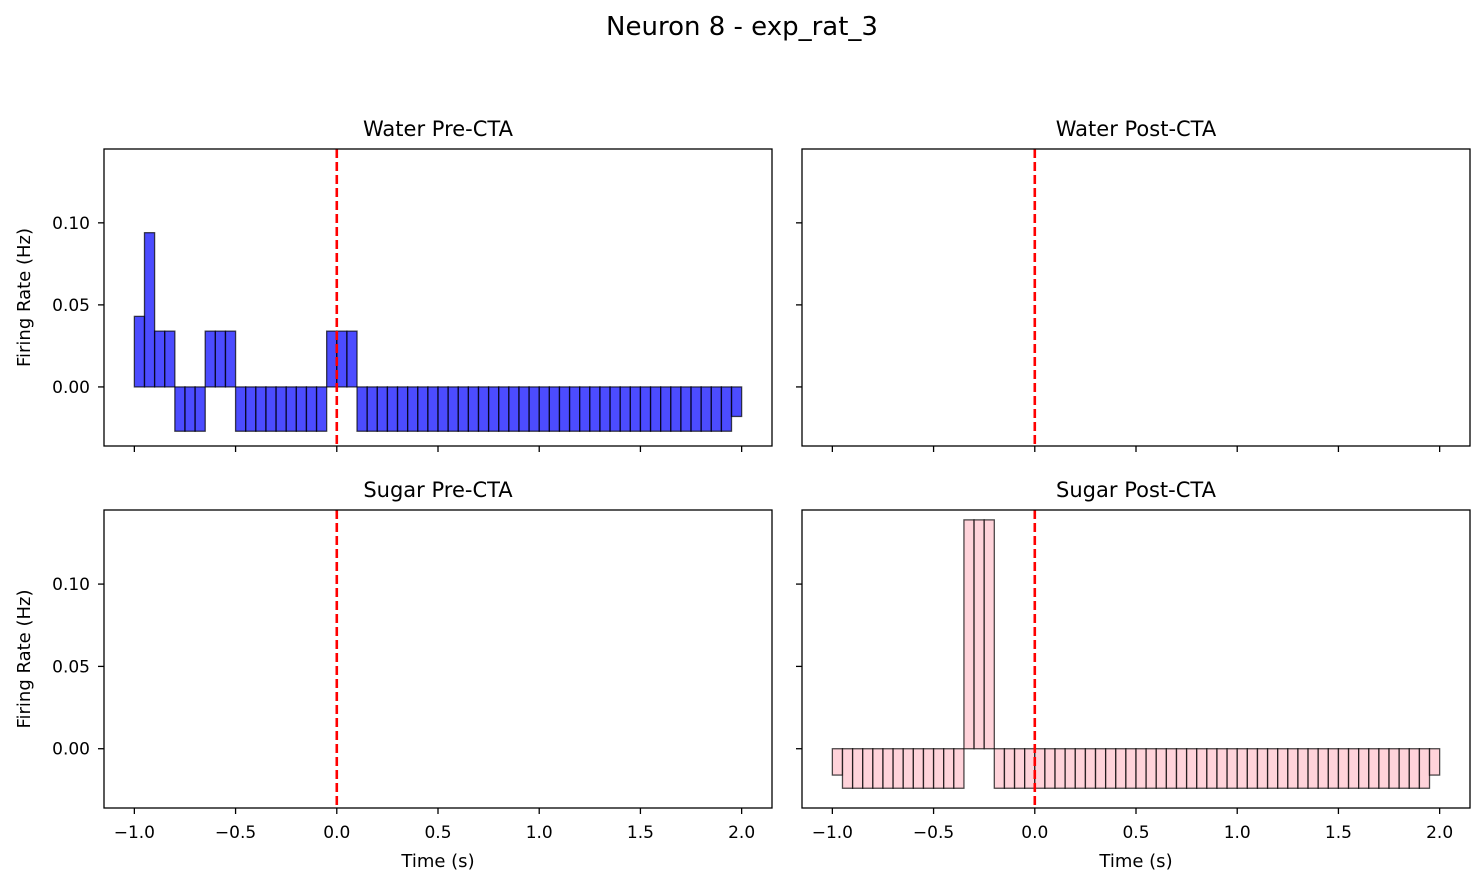 The width and height of the screenshot is (1484, 887). I want to click on chart1-title: Water Pre-CTA, so click(438, 129).